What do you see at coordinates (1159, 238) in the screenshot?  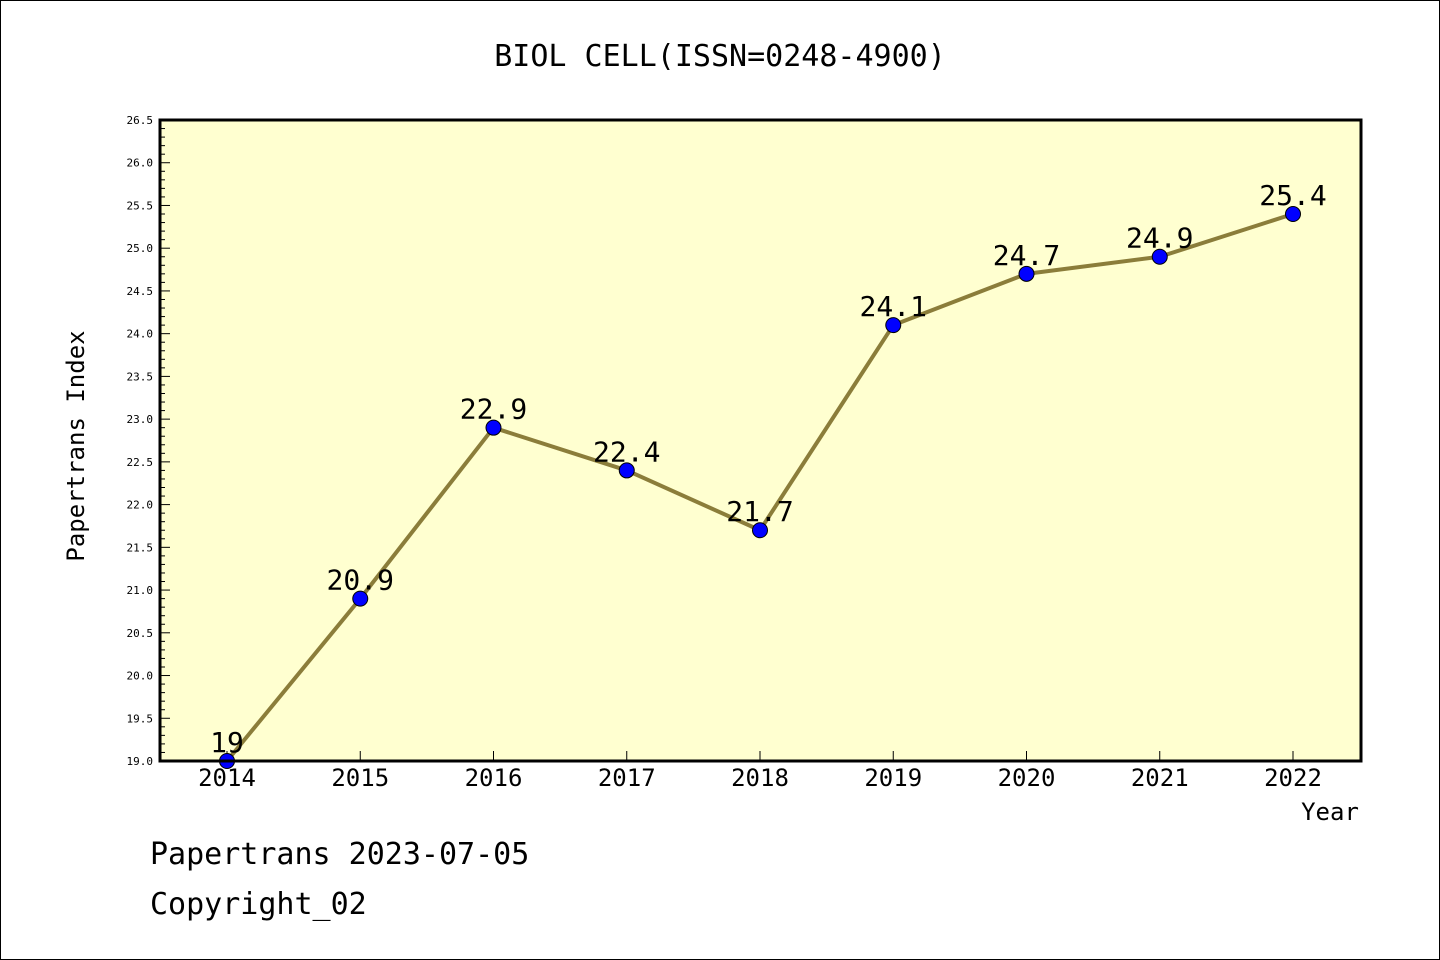 I see `data-label: 24.9` at bounding box center [1159, 238].